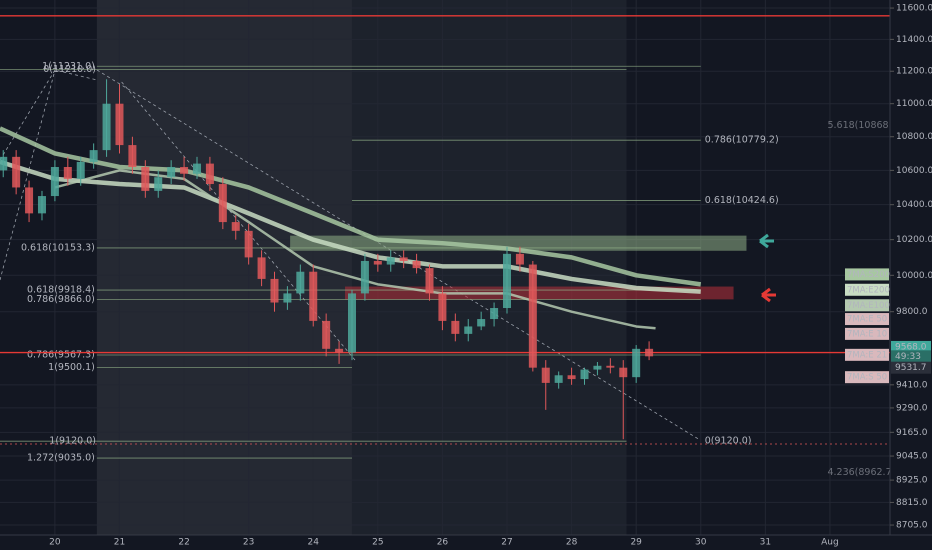 The height and width of the screenshot is (550, 932). Describe the element at coordinates (908, 357) in the screenshot. I see `price-label: 49:33` at that location.